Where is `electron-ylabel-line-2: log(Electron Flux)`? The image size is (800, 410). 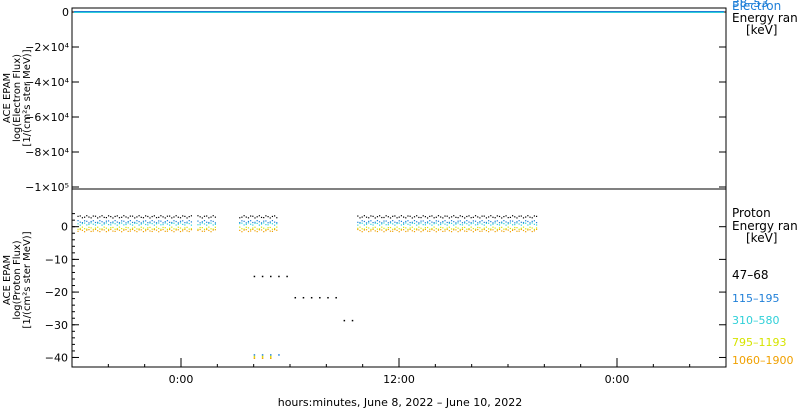 electron-ylabel-line-2: log(Electron Flux) is located at coordinates (17, 98).